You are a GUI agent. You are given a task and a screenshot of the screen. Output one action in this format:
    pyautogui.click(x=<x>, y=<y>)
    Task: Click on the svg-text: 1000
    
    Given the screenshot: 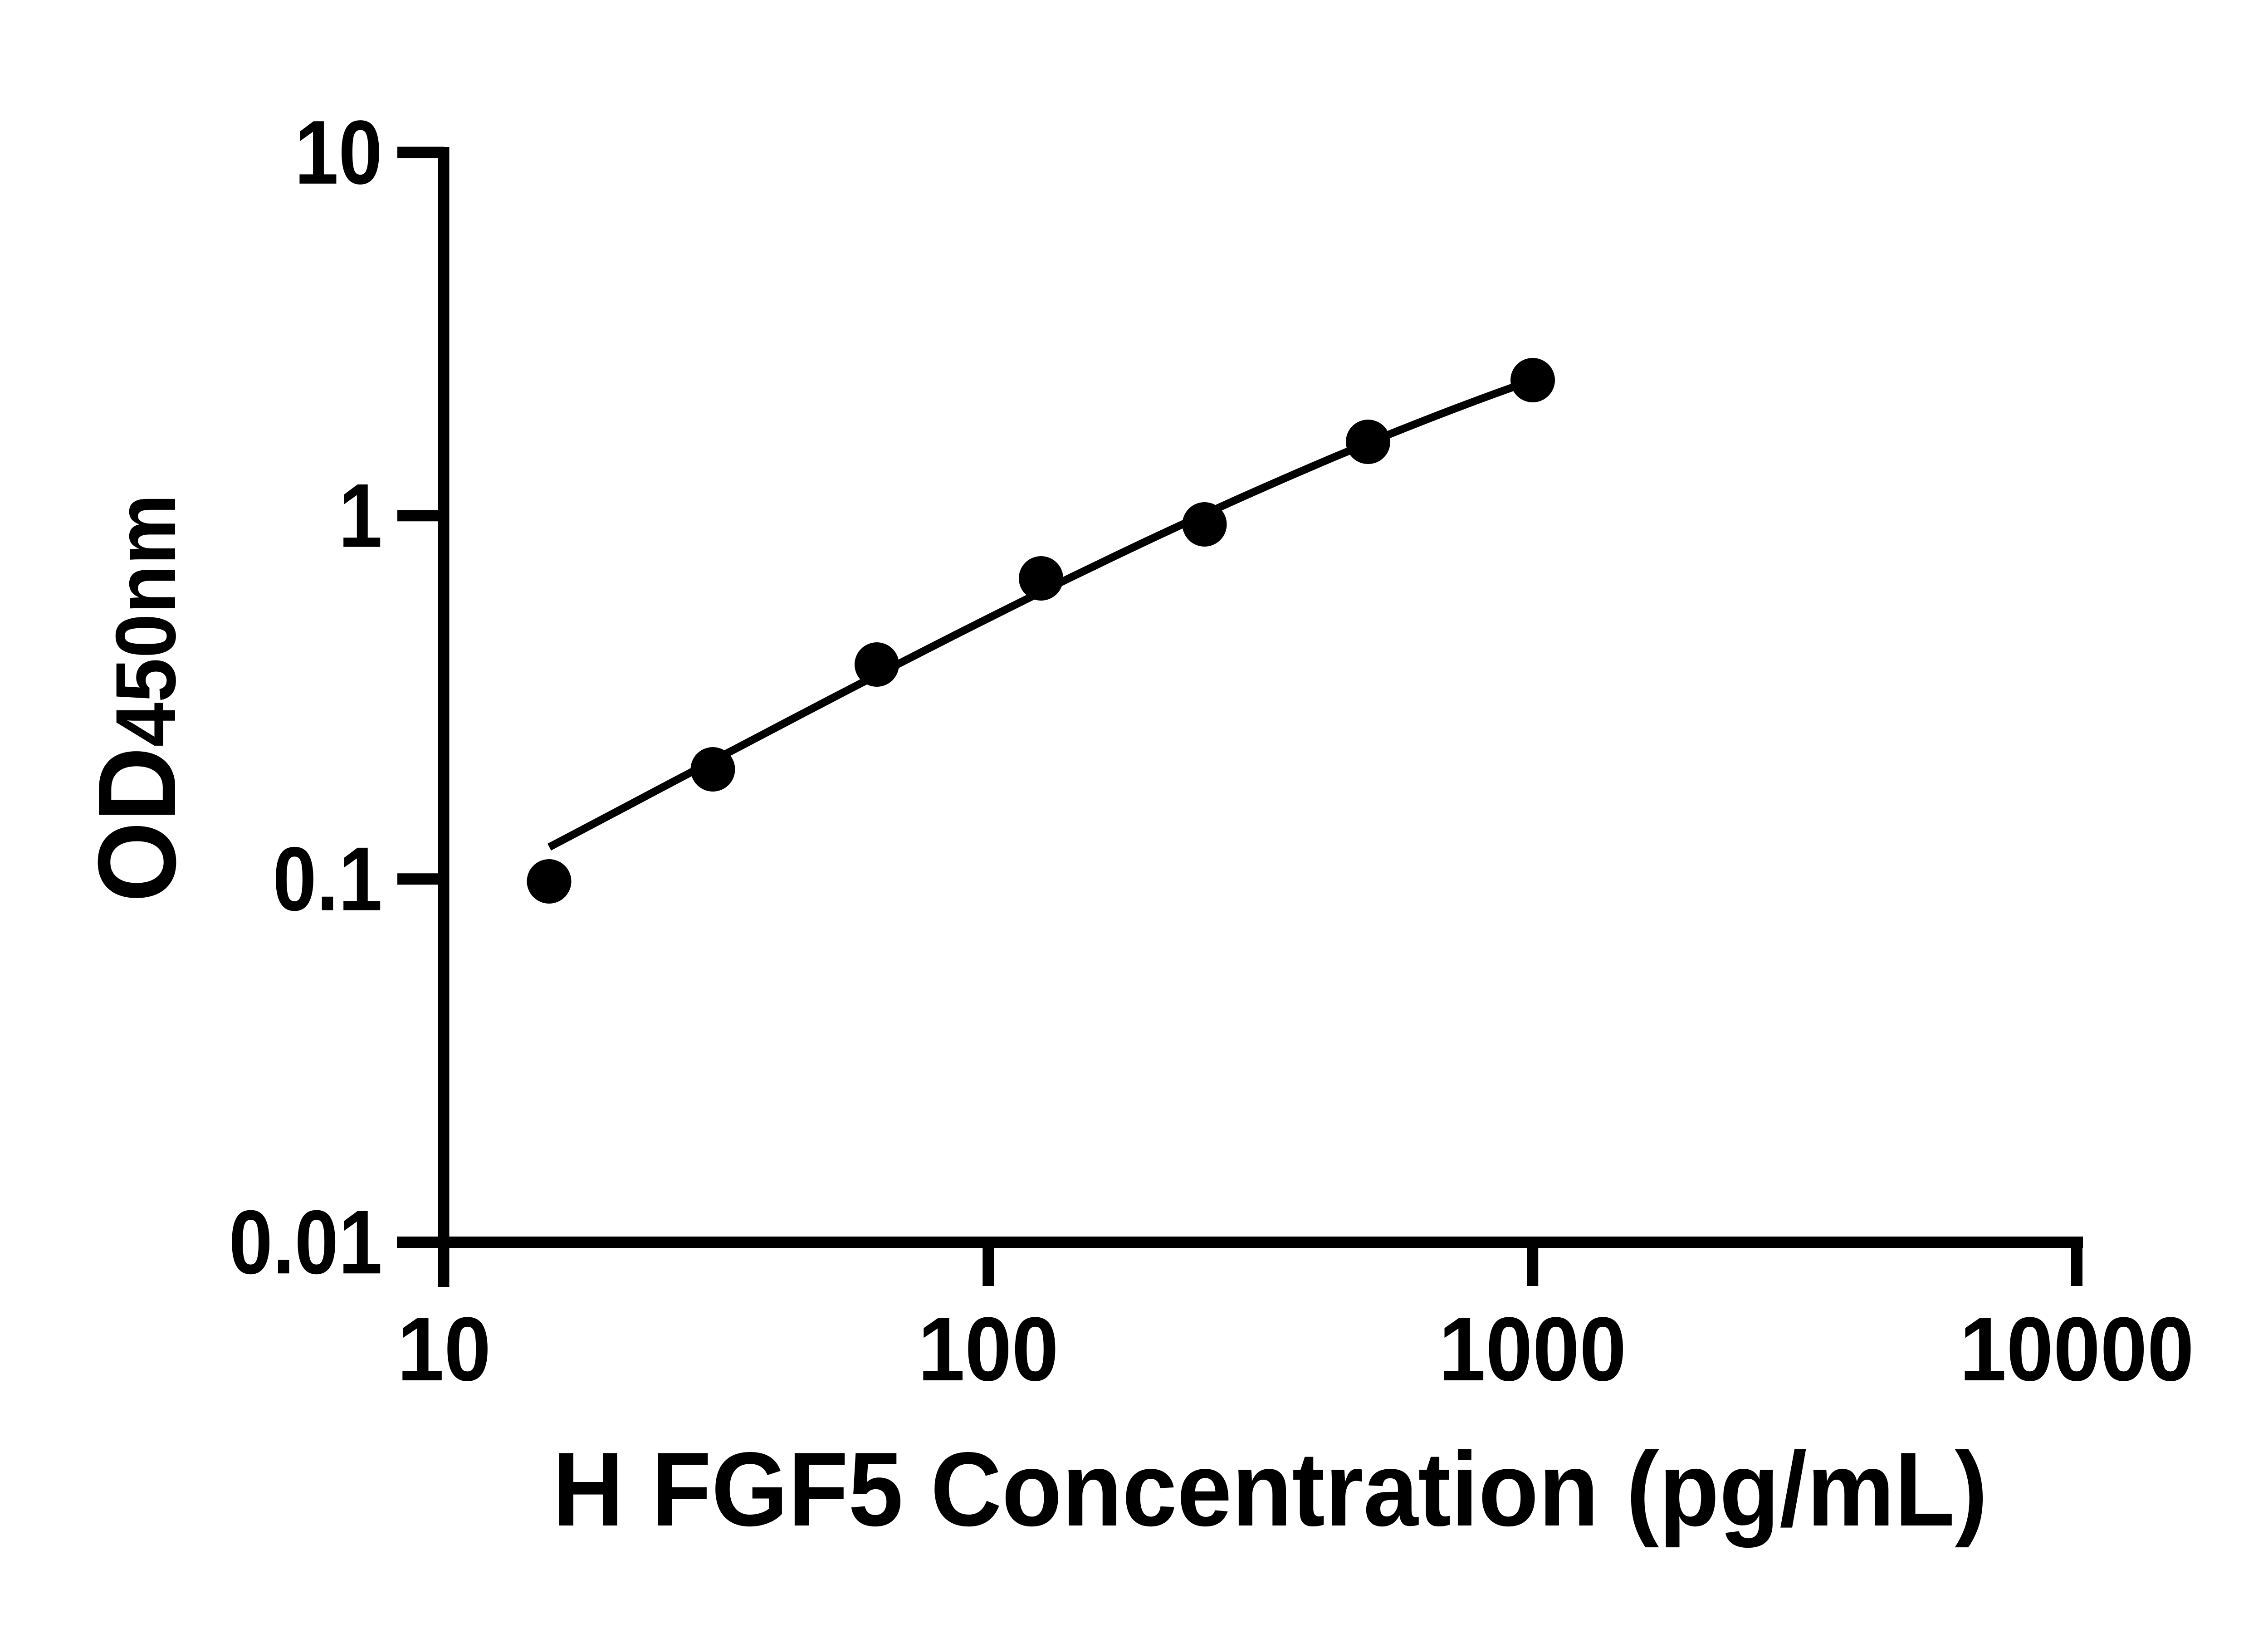 What is the action you would take?
    pyautogui.click(x=1533, y=1349)
    